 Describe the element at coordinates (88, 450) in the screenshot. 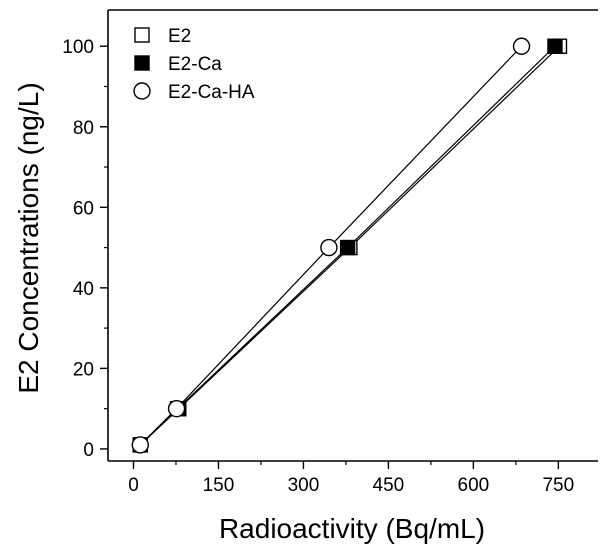

I see `y-tick-label: 0` at that location.